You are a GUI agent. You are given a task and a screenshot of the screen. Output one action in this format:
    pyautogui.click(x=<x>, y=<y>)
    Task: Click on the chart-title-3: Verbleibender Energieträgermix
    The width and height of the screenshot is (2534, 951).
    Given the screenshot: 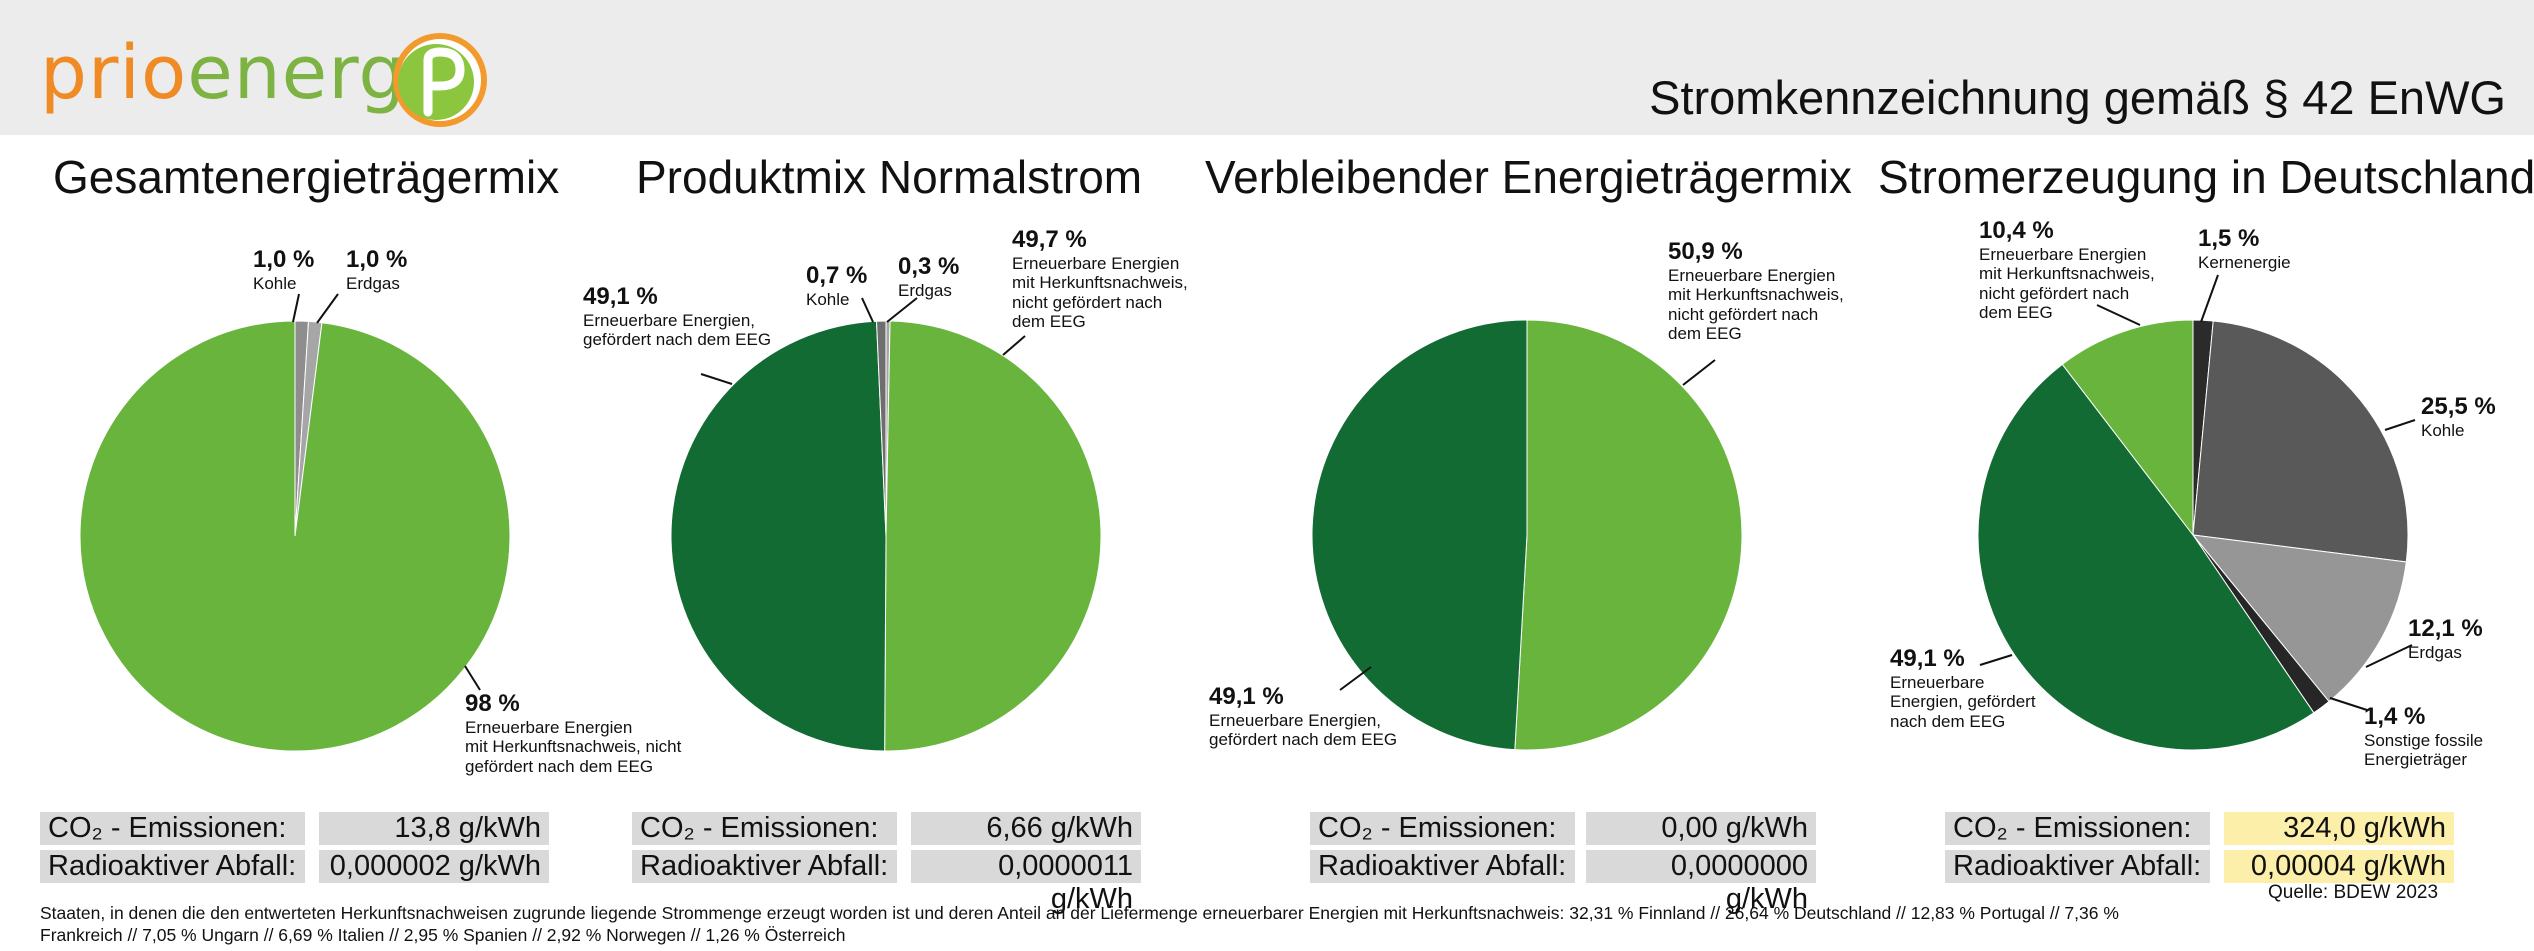 What is the action you would take?
    pyautogui.click(x=1528, y=177)
    